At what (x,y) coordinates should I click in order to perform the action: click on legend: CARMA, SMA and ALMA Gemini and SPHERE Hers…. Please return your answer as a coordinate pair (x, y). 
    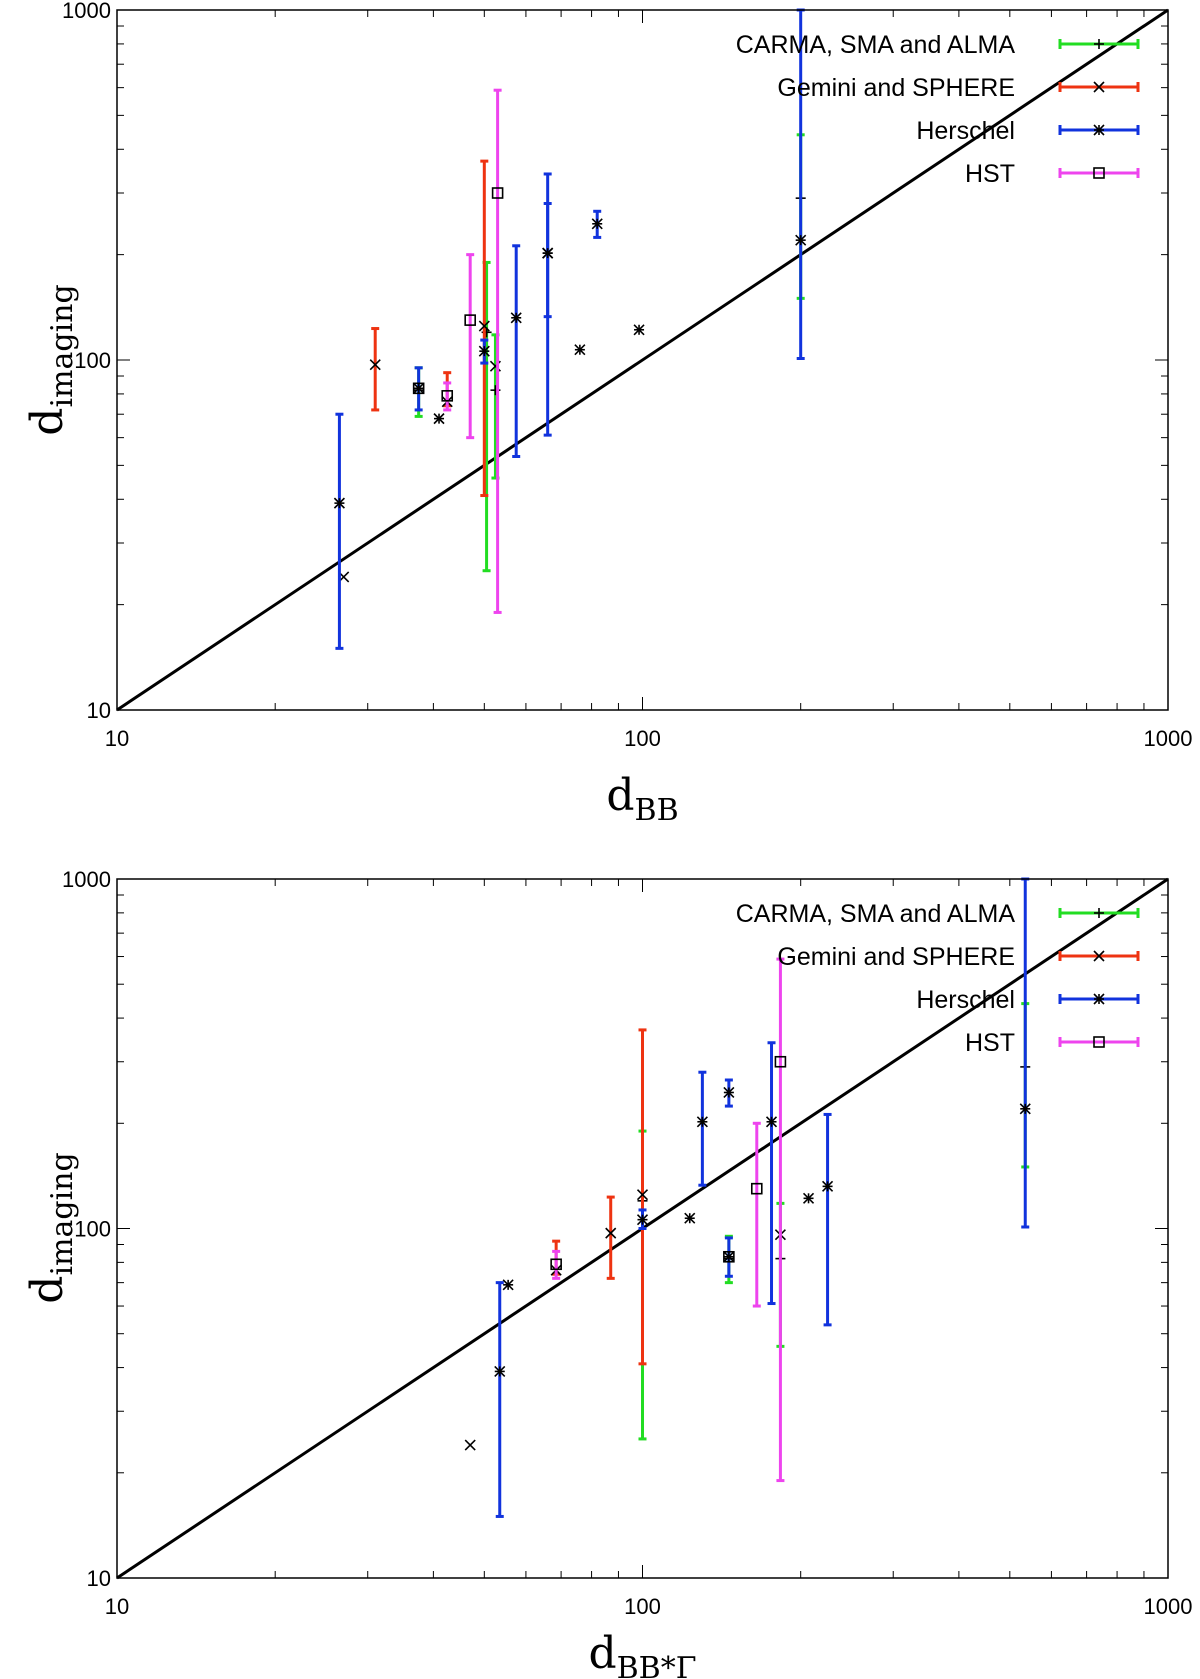
    Looking at the image, I should click on (938, 109).